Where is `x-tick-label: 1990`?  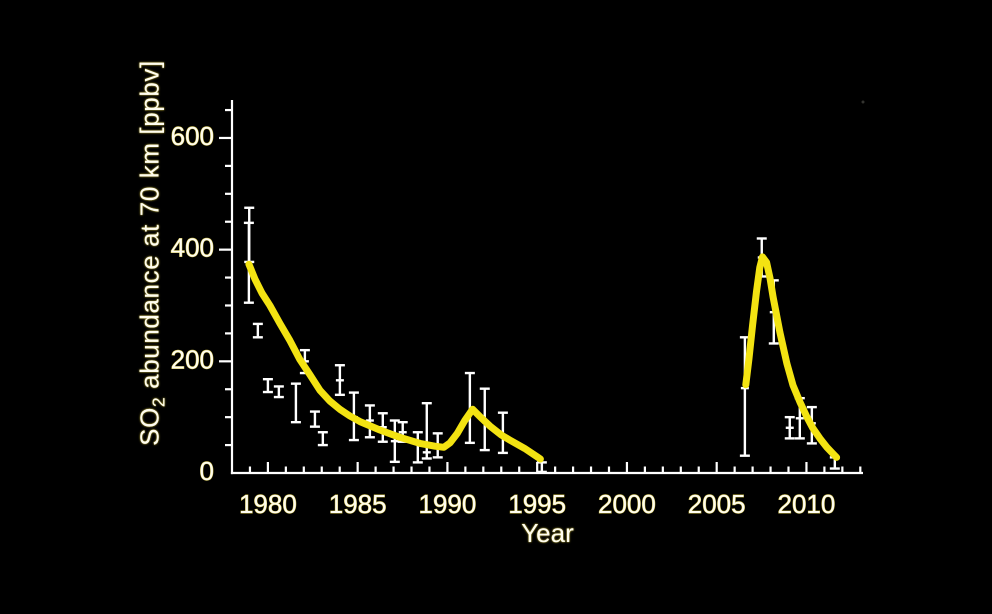
x-tick-label: 1990 is located at coordinates (447, 504).